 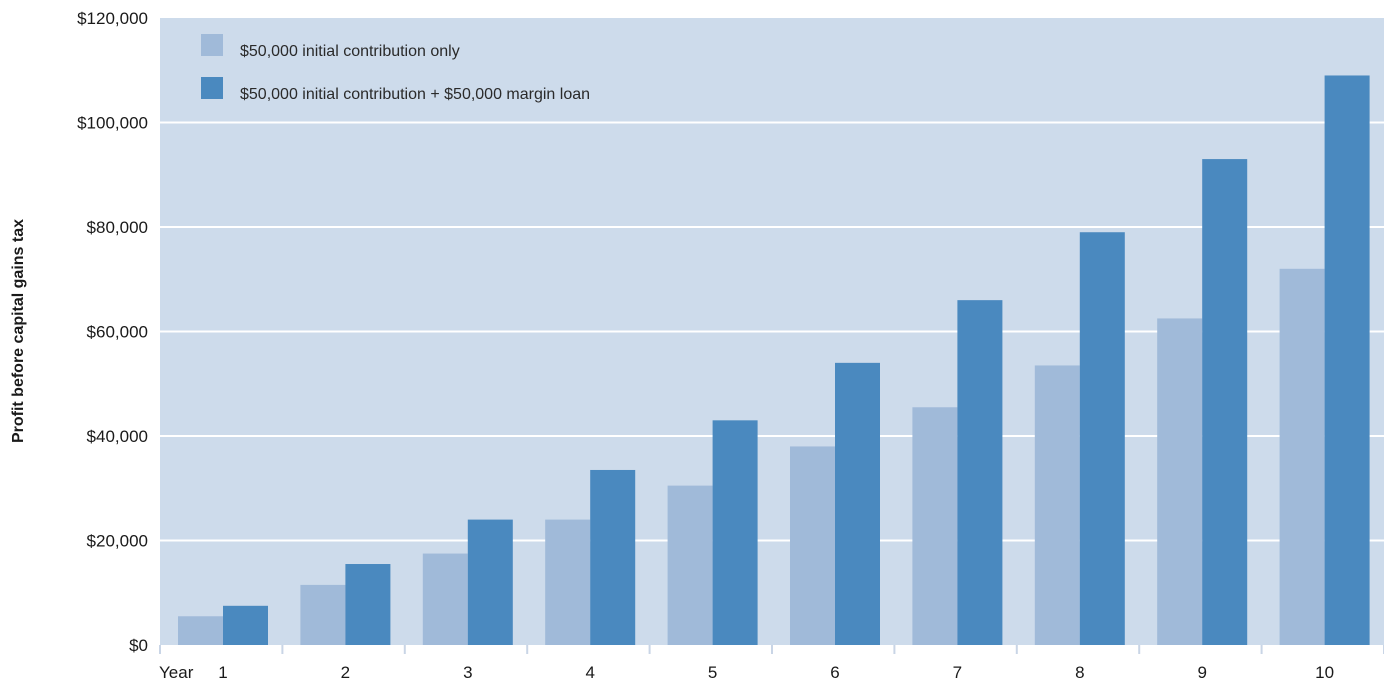 I want to click on x-tick-label: 5, so click(x=712, y=672).